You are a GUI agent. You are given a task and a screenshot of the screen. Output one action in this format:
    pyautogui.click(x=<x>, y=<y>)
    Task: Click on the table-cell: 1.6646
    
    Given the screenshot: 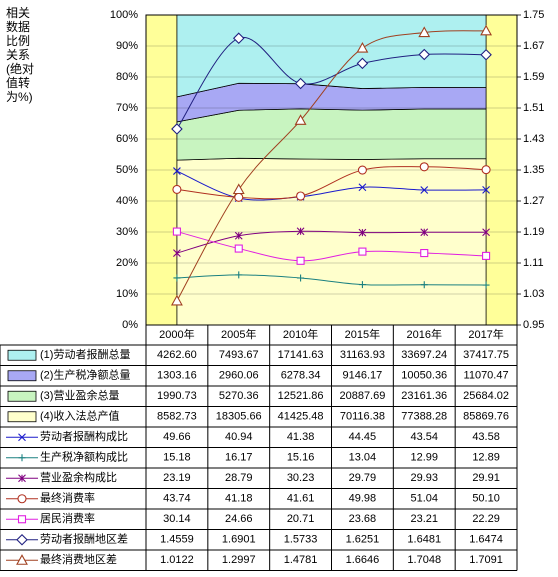 What is the action you would take?
    pyautogui.click(x=363, y=560)
    